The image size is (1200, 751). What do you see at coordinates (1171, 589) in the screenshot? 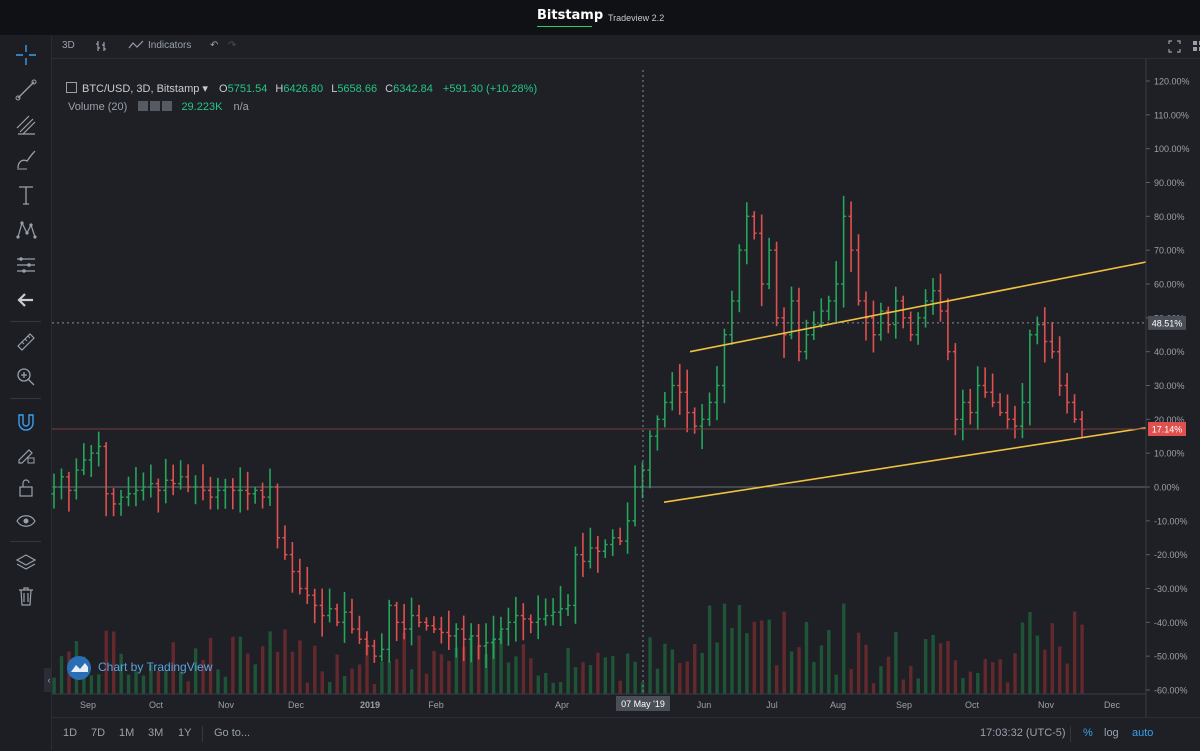
I see `y-tick-label: -30.00%` at bounding box center [1171, 589].